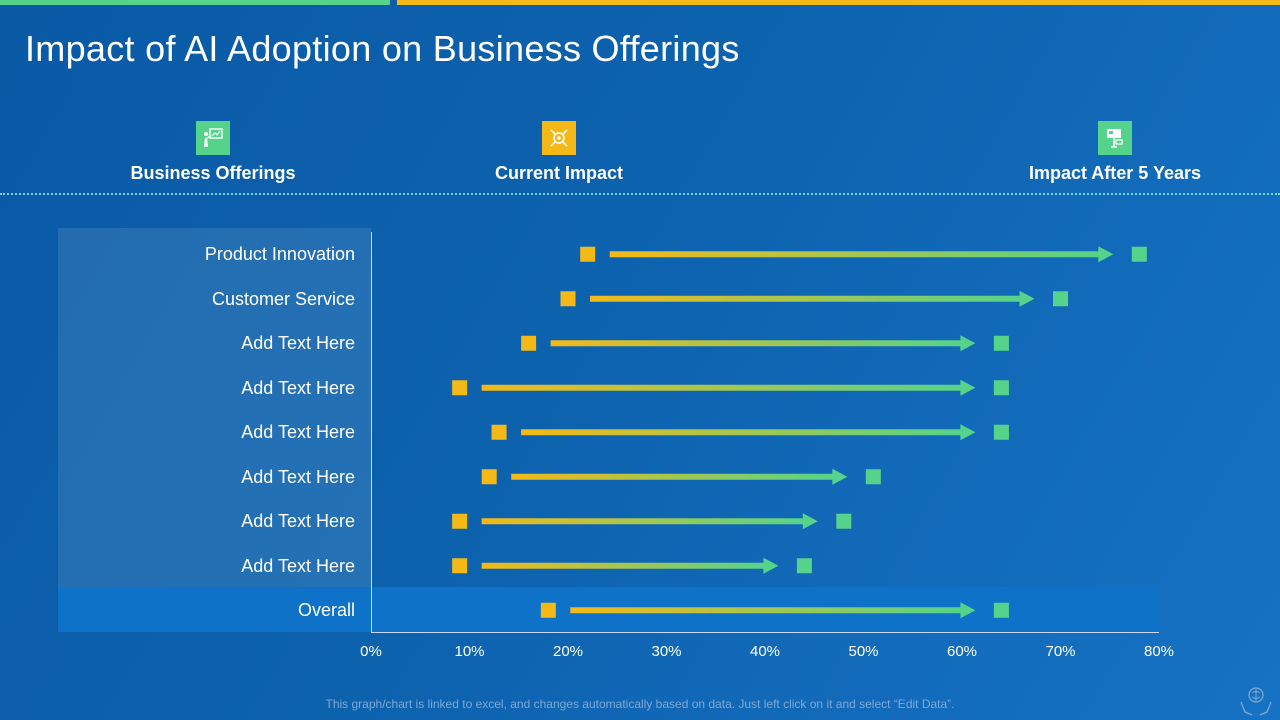 The width and height of the screenshot is (1280, 720). What do you see at coordinates (962, 651) in the screenshot?
I see `x-tick-label: 60%` at bounding box center [962, 651].